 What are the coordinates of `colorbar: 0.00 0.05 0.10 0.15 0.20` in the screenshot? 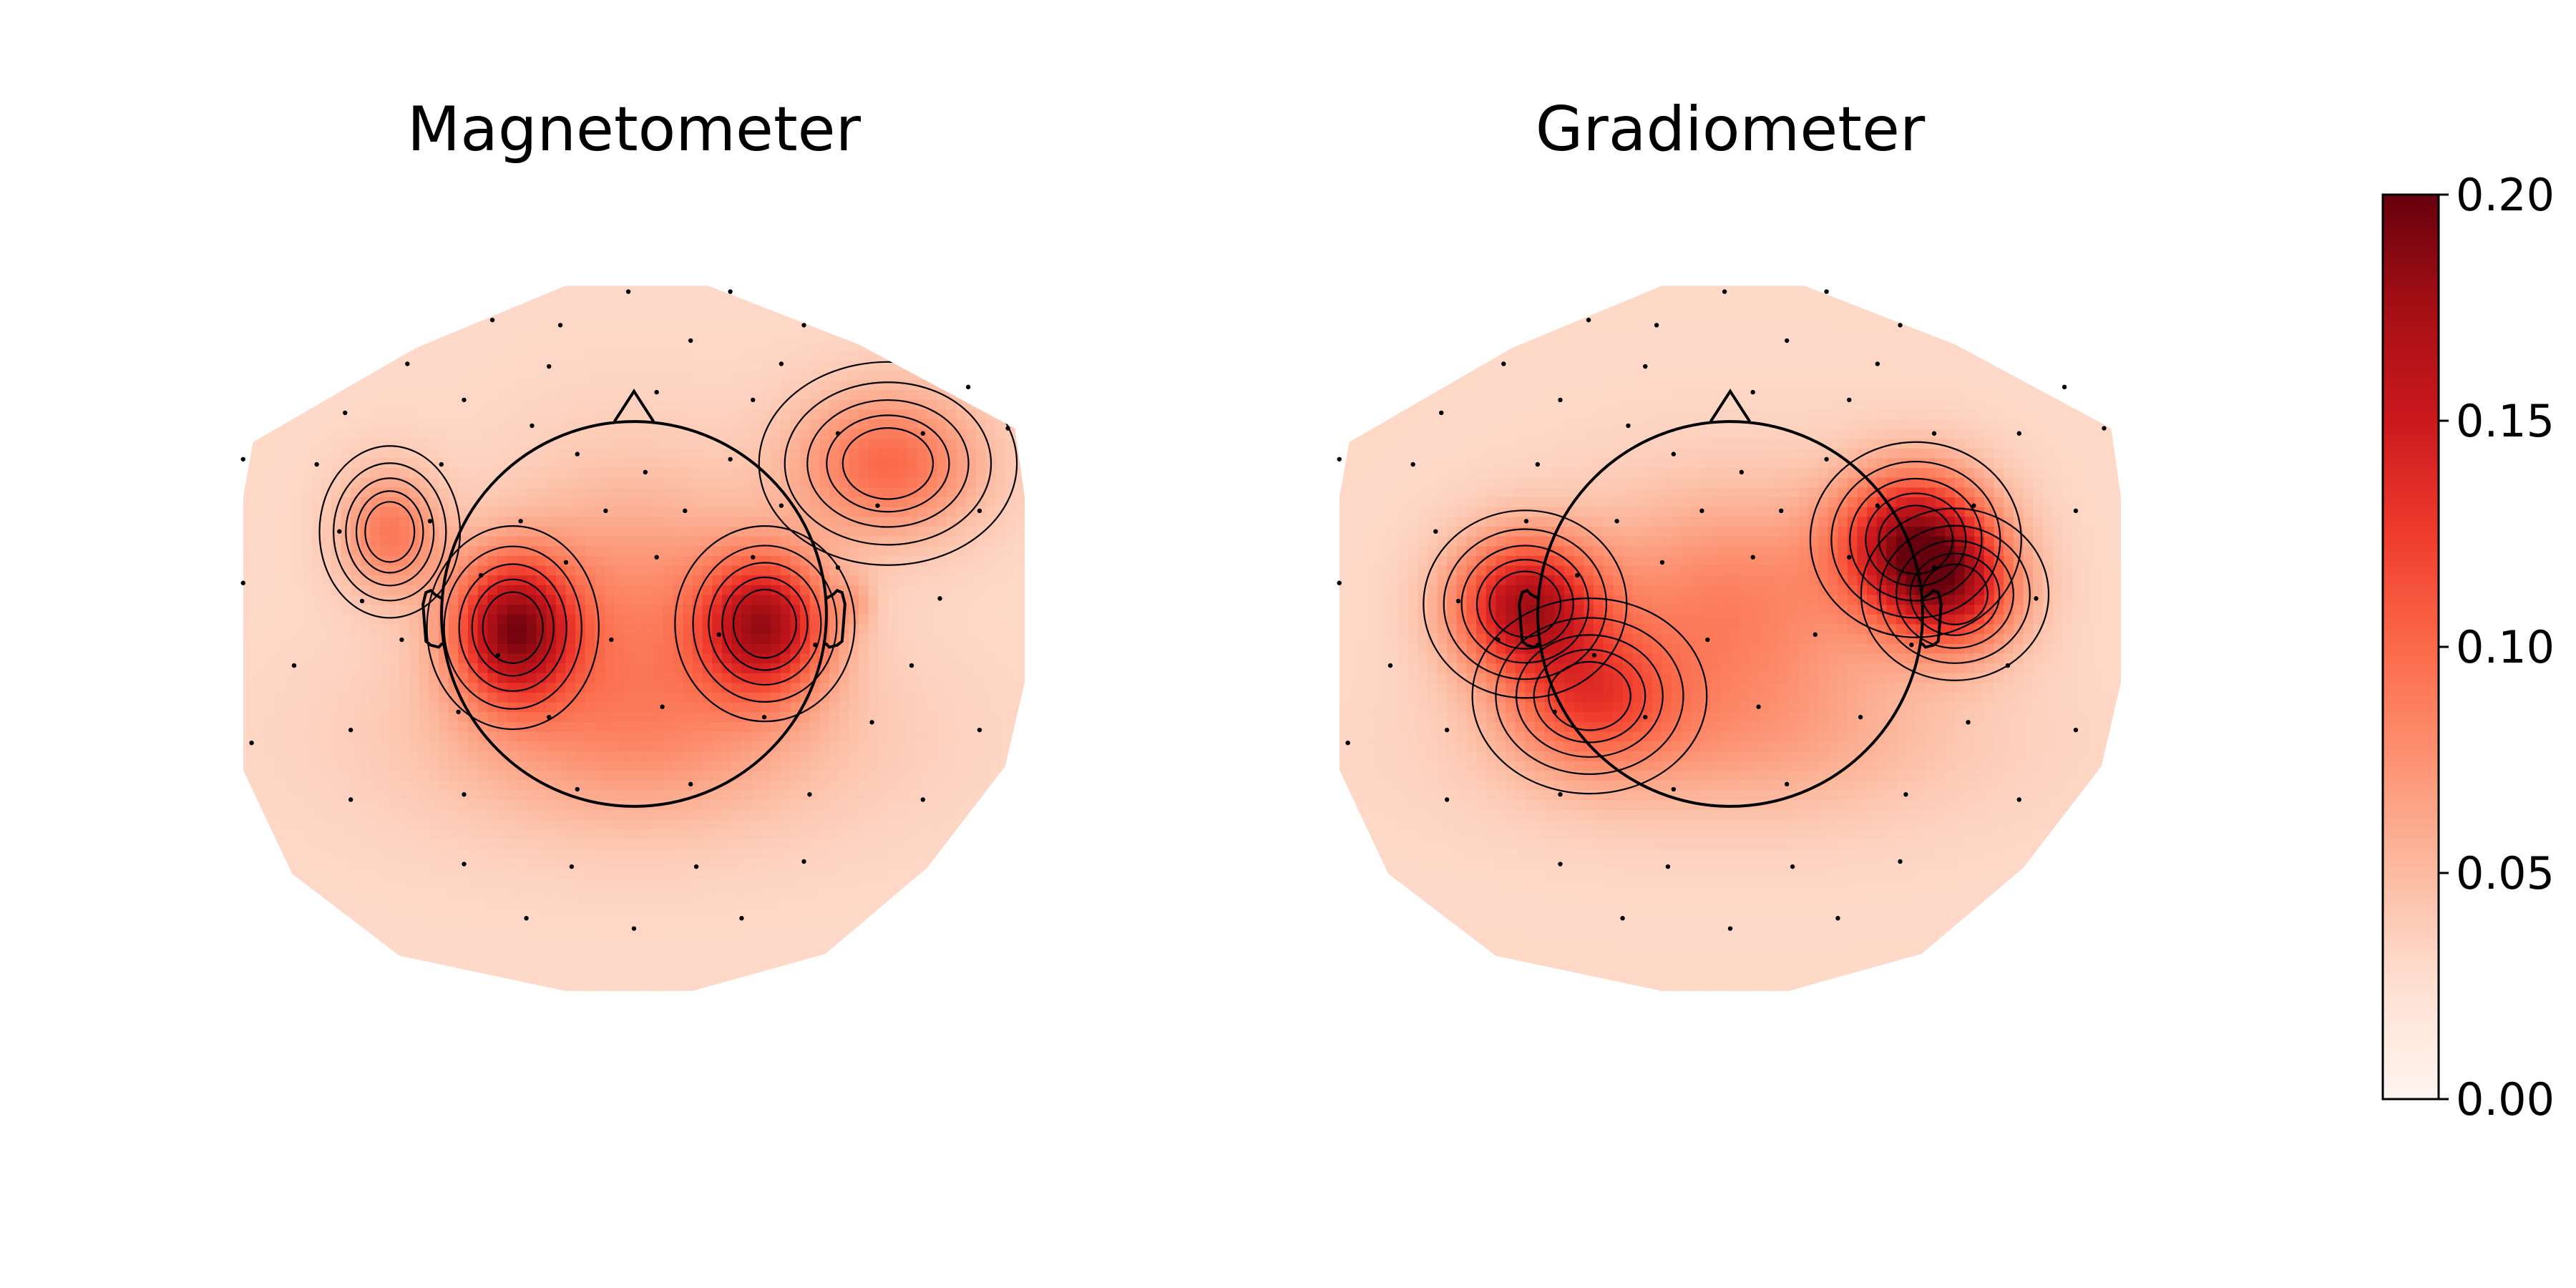 It's located at (2468, 647).